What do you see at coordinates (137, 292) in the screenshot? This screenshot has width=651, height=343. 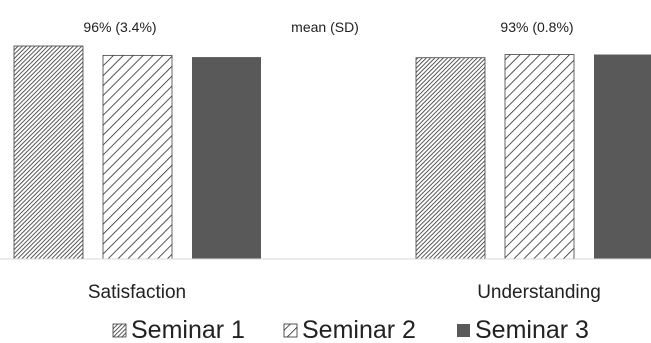 I see `category-label-satisfaction: Satisfaction` at bounding box center [137, 292].